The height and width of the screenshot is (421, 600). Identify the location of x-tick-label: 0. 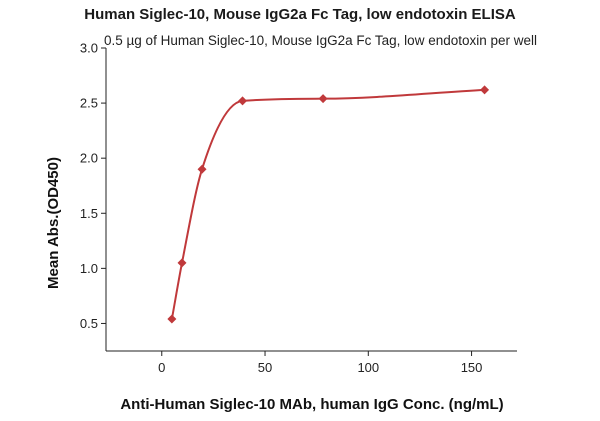
(161, 367).